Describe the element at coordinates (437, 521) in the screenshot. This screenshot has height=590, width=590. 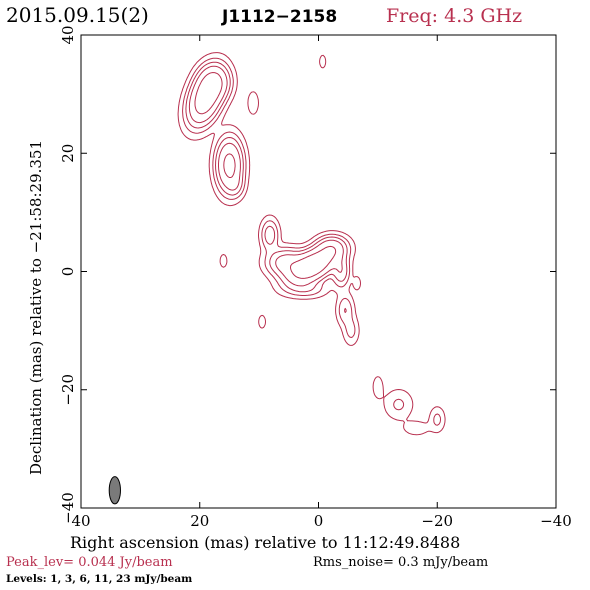
I see `x-tick-label: −20` at that location.